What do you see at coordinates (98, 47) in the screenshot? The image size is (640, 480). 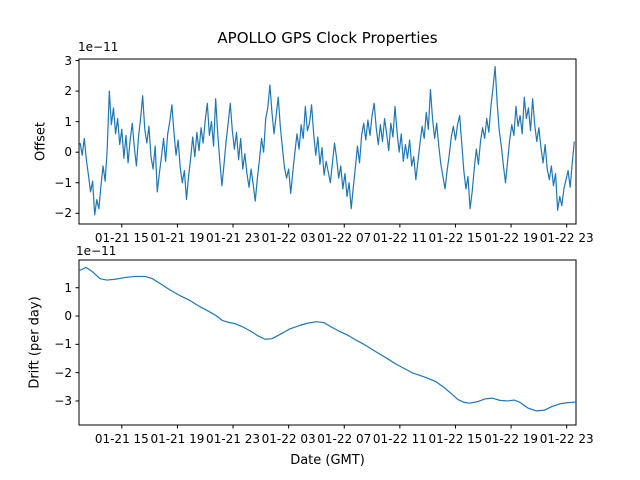 I see `y-axis-scale-top: 1e−11` at bounding box center [98, 47].